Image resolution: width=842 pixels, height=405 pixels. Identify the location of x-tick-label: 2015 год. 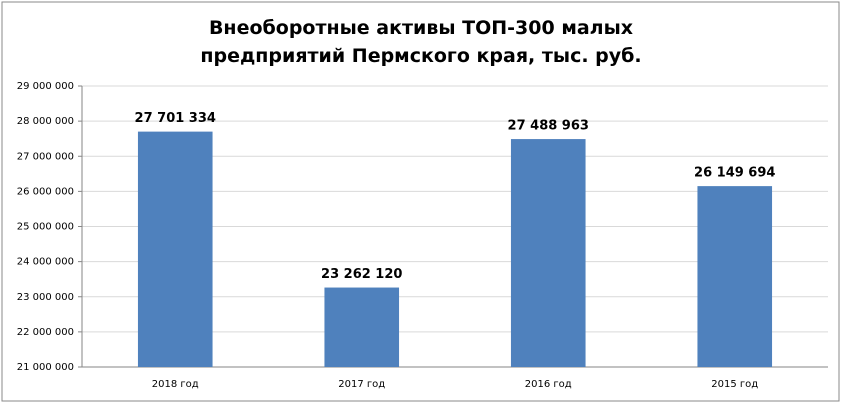
(734, 384).